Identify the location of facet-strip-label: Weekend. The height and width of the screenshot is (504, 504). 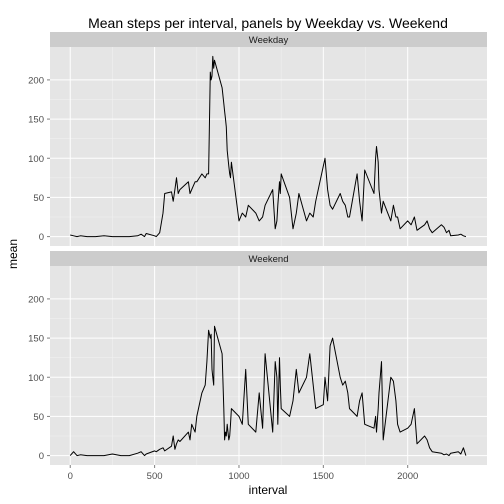
(269, 259).